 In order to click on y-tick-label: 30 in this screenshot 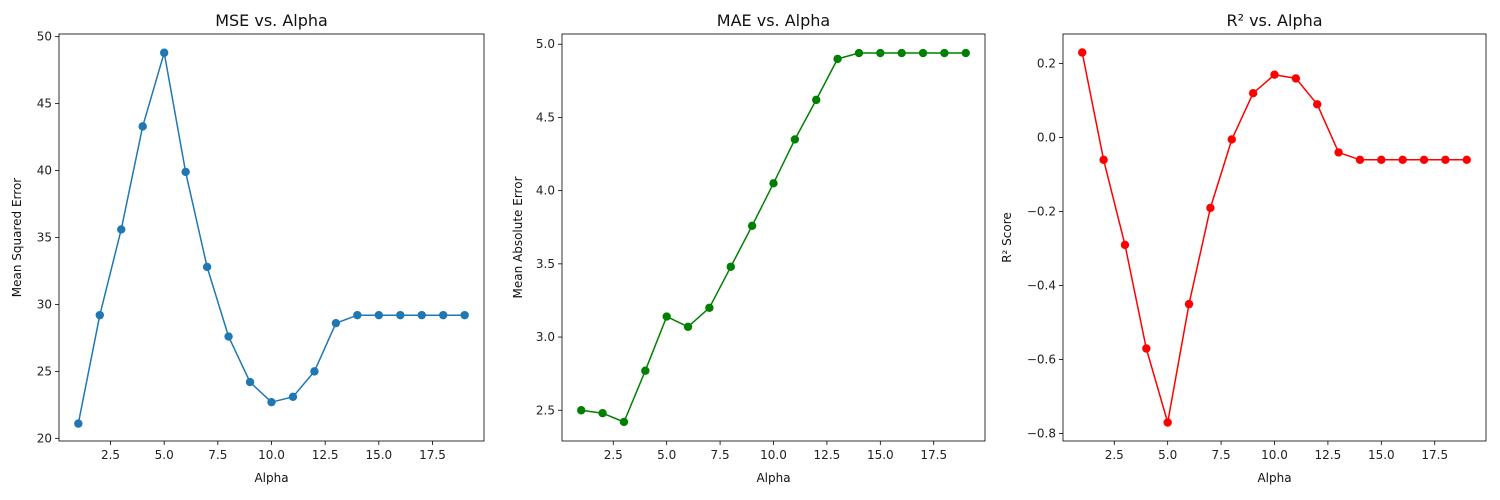, I will do `click(44, 304)`.